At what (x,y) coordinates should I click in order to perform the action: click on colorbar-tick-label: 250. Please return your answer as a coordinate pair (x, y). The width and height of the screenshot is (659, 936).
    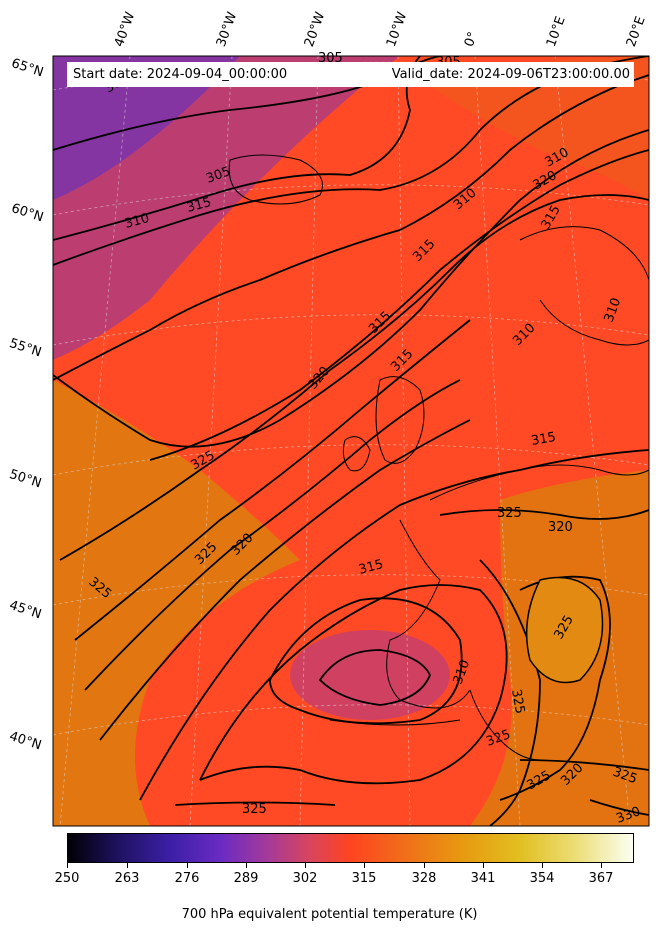
    Looking at the image, I should click on (67, 878).